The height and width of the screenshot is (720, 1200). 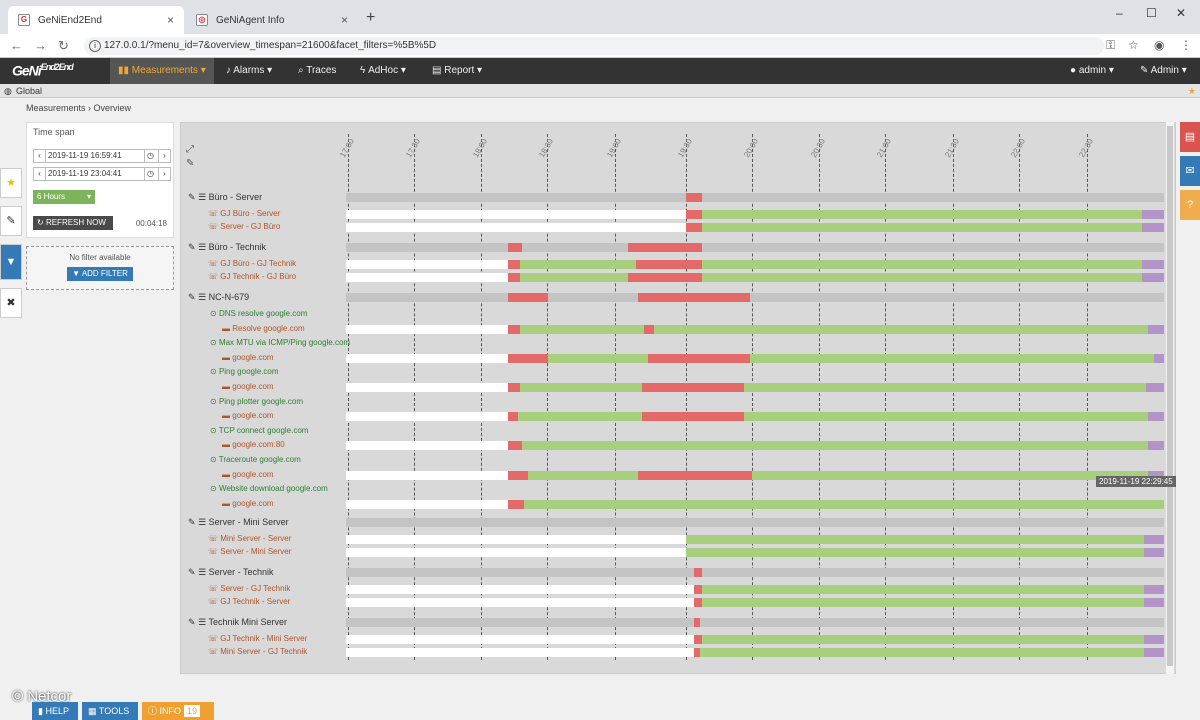 I want to click on help-question-icon: ?, so click(x=1190, y=205).